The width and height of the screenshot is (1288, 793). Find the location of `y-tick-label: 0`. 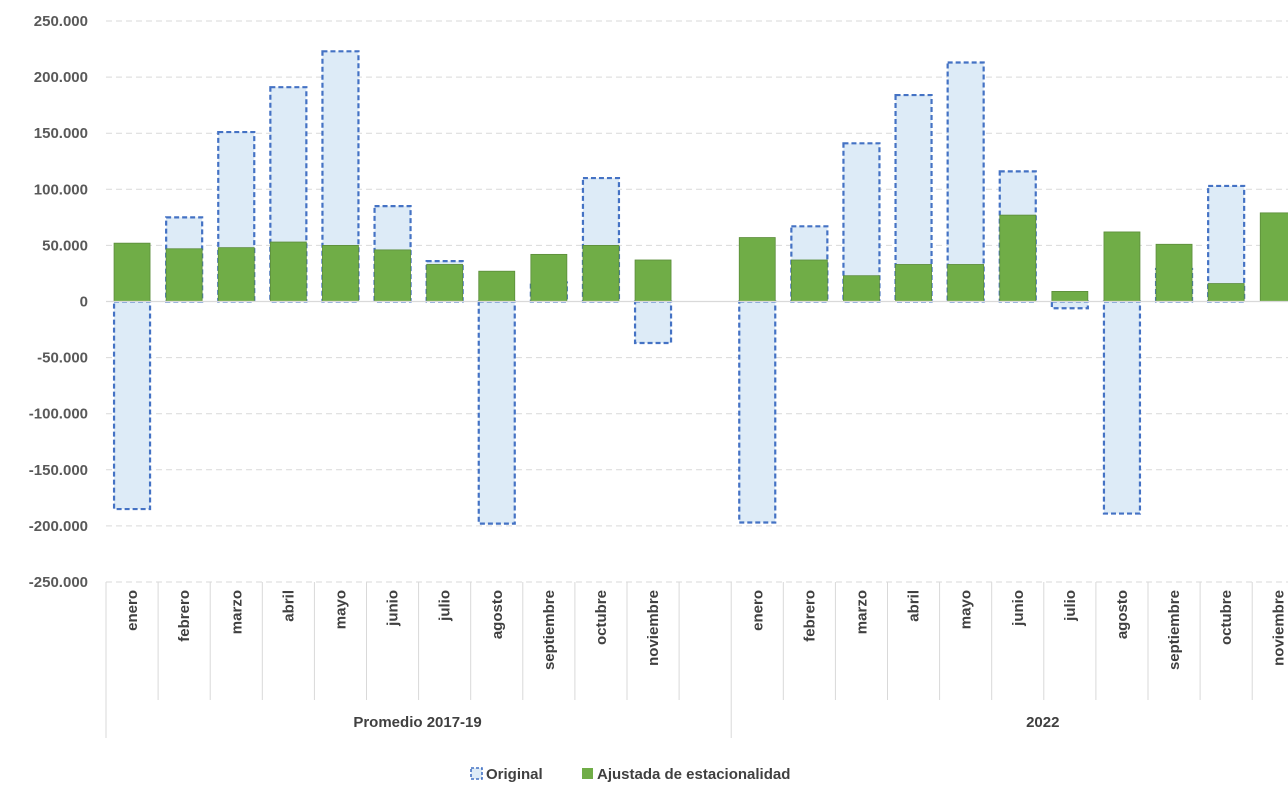

y-tick-label: 0 is located at coordinates (84, 302).